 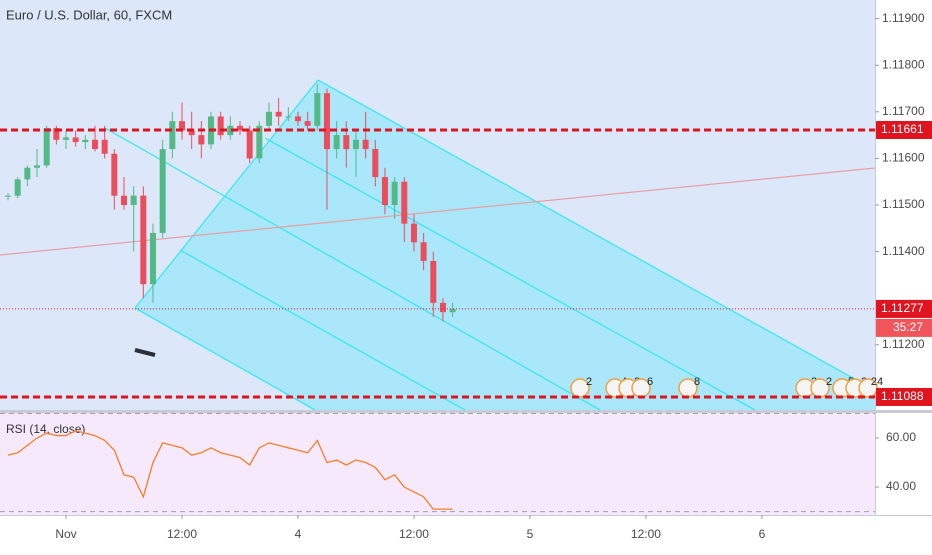 I want to click on countdown-box, so click(x=904, y=327).